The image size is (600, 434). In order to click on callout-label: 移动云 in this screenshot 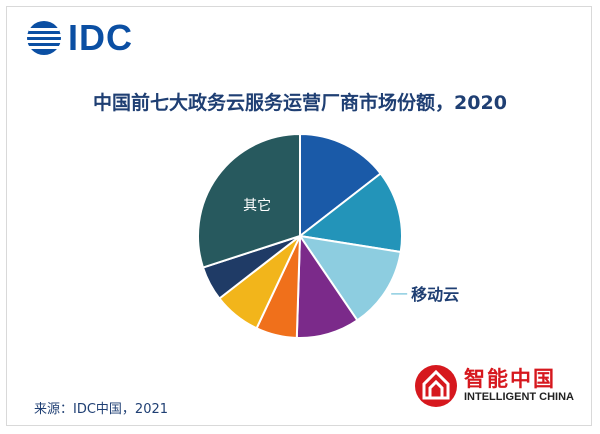, I will do `click(435, 294)`.